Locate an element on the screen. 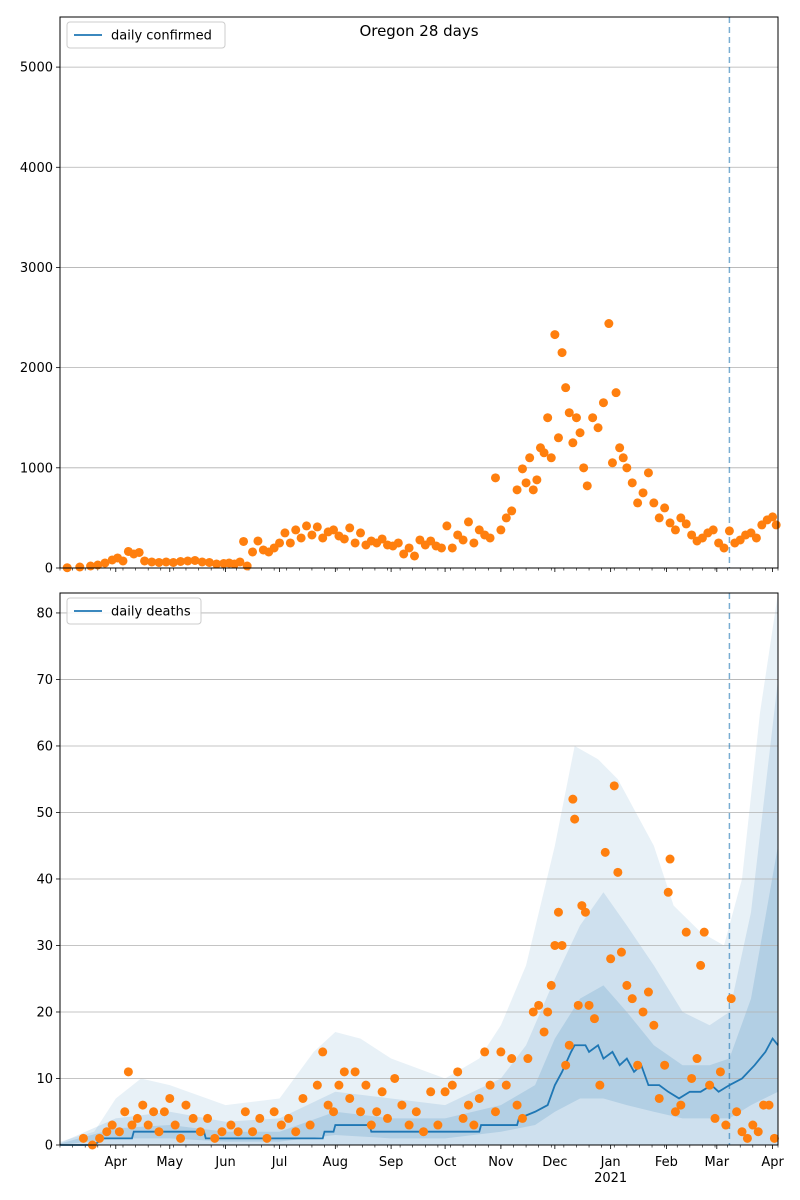  x-tick-label: Apr is located at coordinates (116, 1162).